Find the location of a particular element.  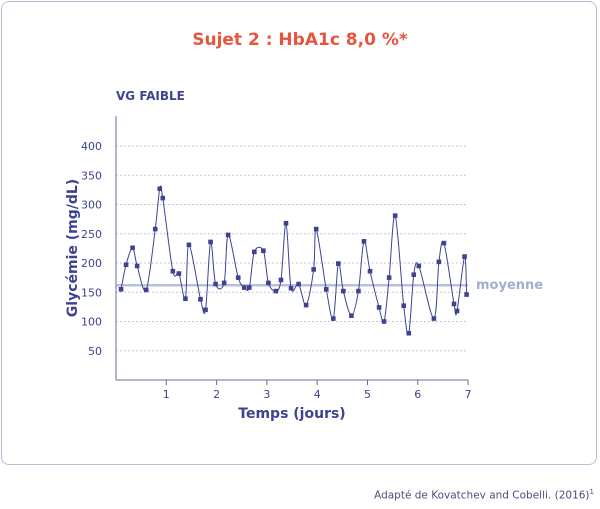

y-tick-label: 250 is located at coordinates (91, 234).